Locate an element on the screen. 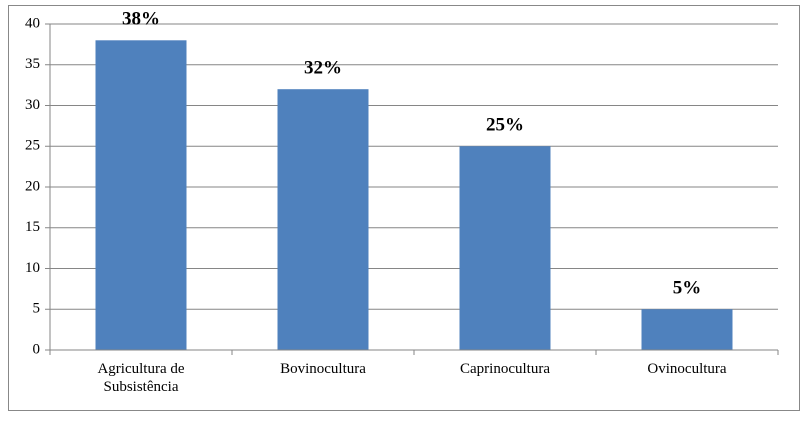 This screenshot has width=808, height=421. x-tick-label: Agricultura de Subsistência is located at coordinates (141, 378).